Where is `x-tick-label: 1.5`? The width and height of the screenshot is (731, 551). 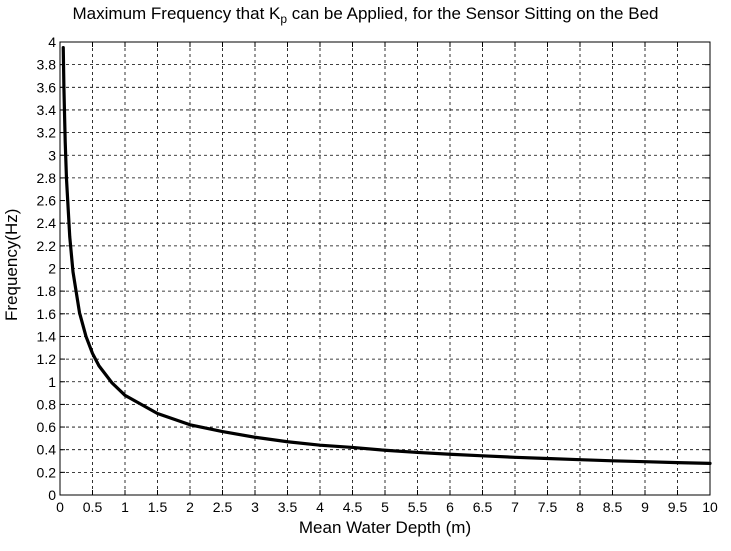
x-tick-label: 1.5 is located at coordinates (158, 507).